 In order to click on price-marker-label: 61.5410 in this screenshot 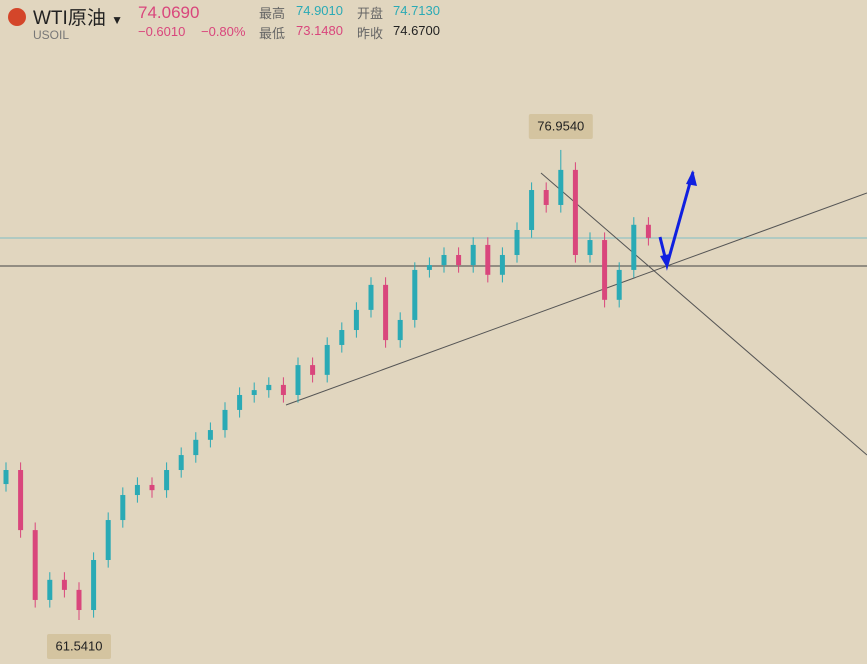, I will do `click(79, 645)`.